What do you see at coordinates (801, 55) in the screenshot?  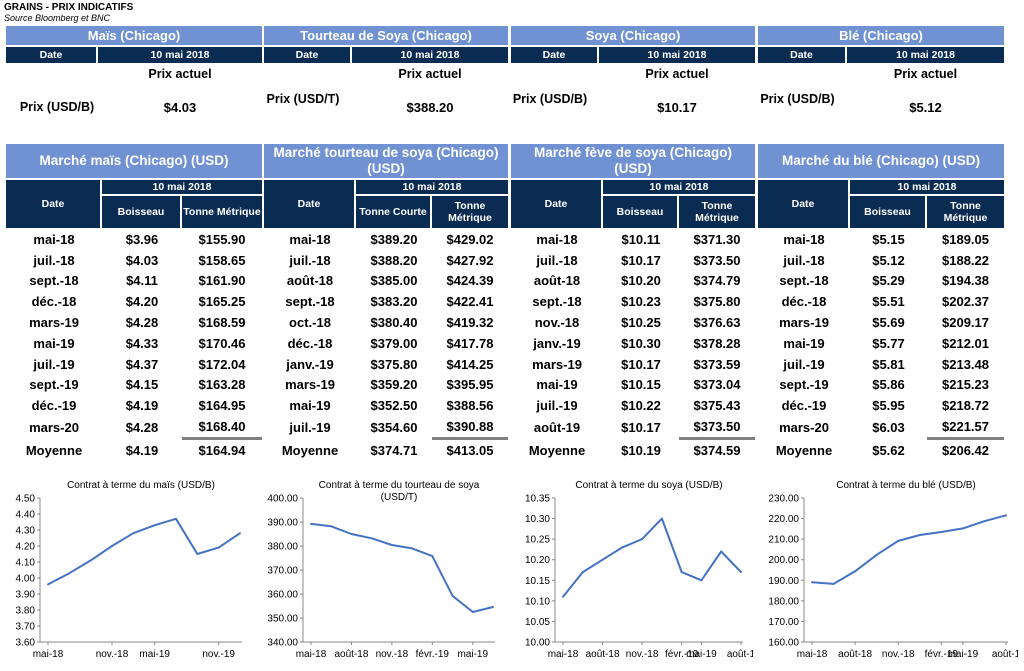 I see `date-label: Date` at bounding box center [801, 55].